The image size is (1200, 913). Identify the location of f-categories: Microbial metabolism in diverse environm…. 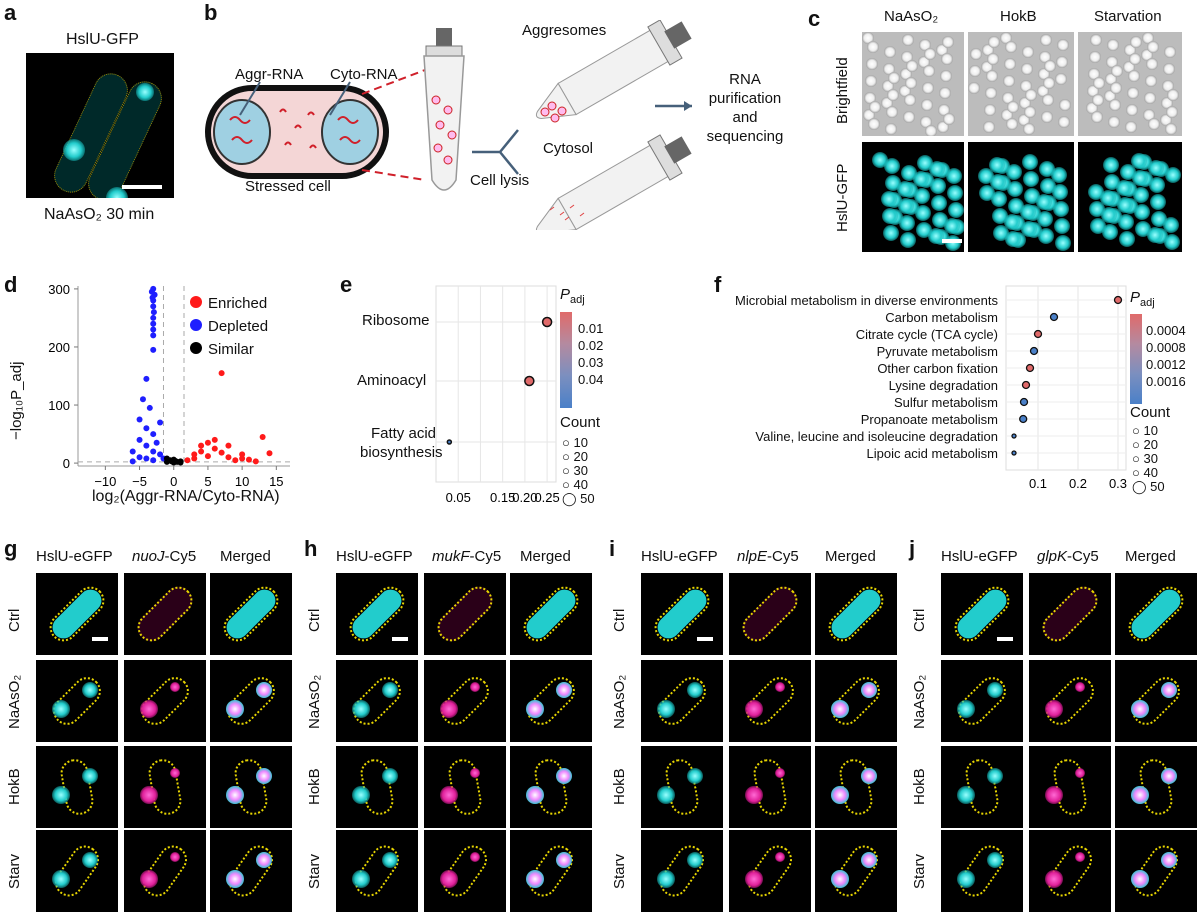
(866, 377).